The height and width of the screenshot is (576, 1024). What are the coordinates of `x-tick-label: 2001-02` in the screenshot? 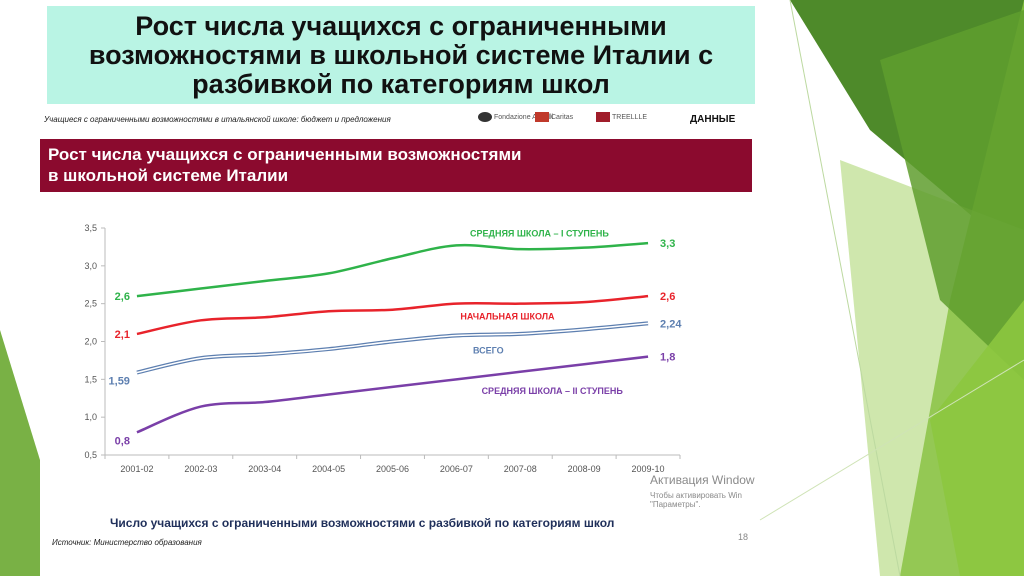 It's located at (136, 469).